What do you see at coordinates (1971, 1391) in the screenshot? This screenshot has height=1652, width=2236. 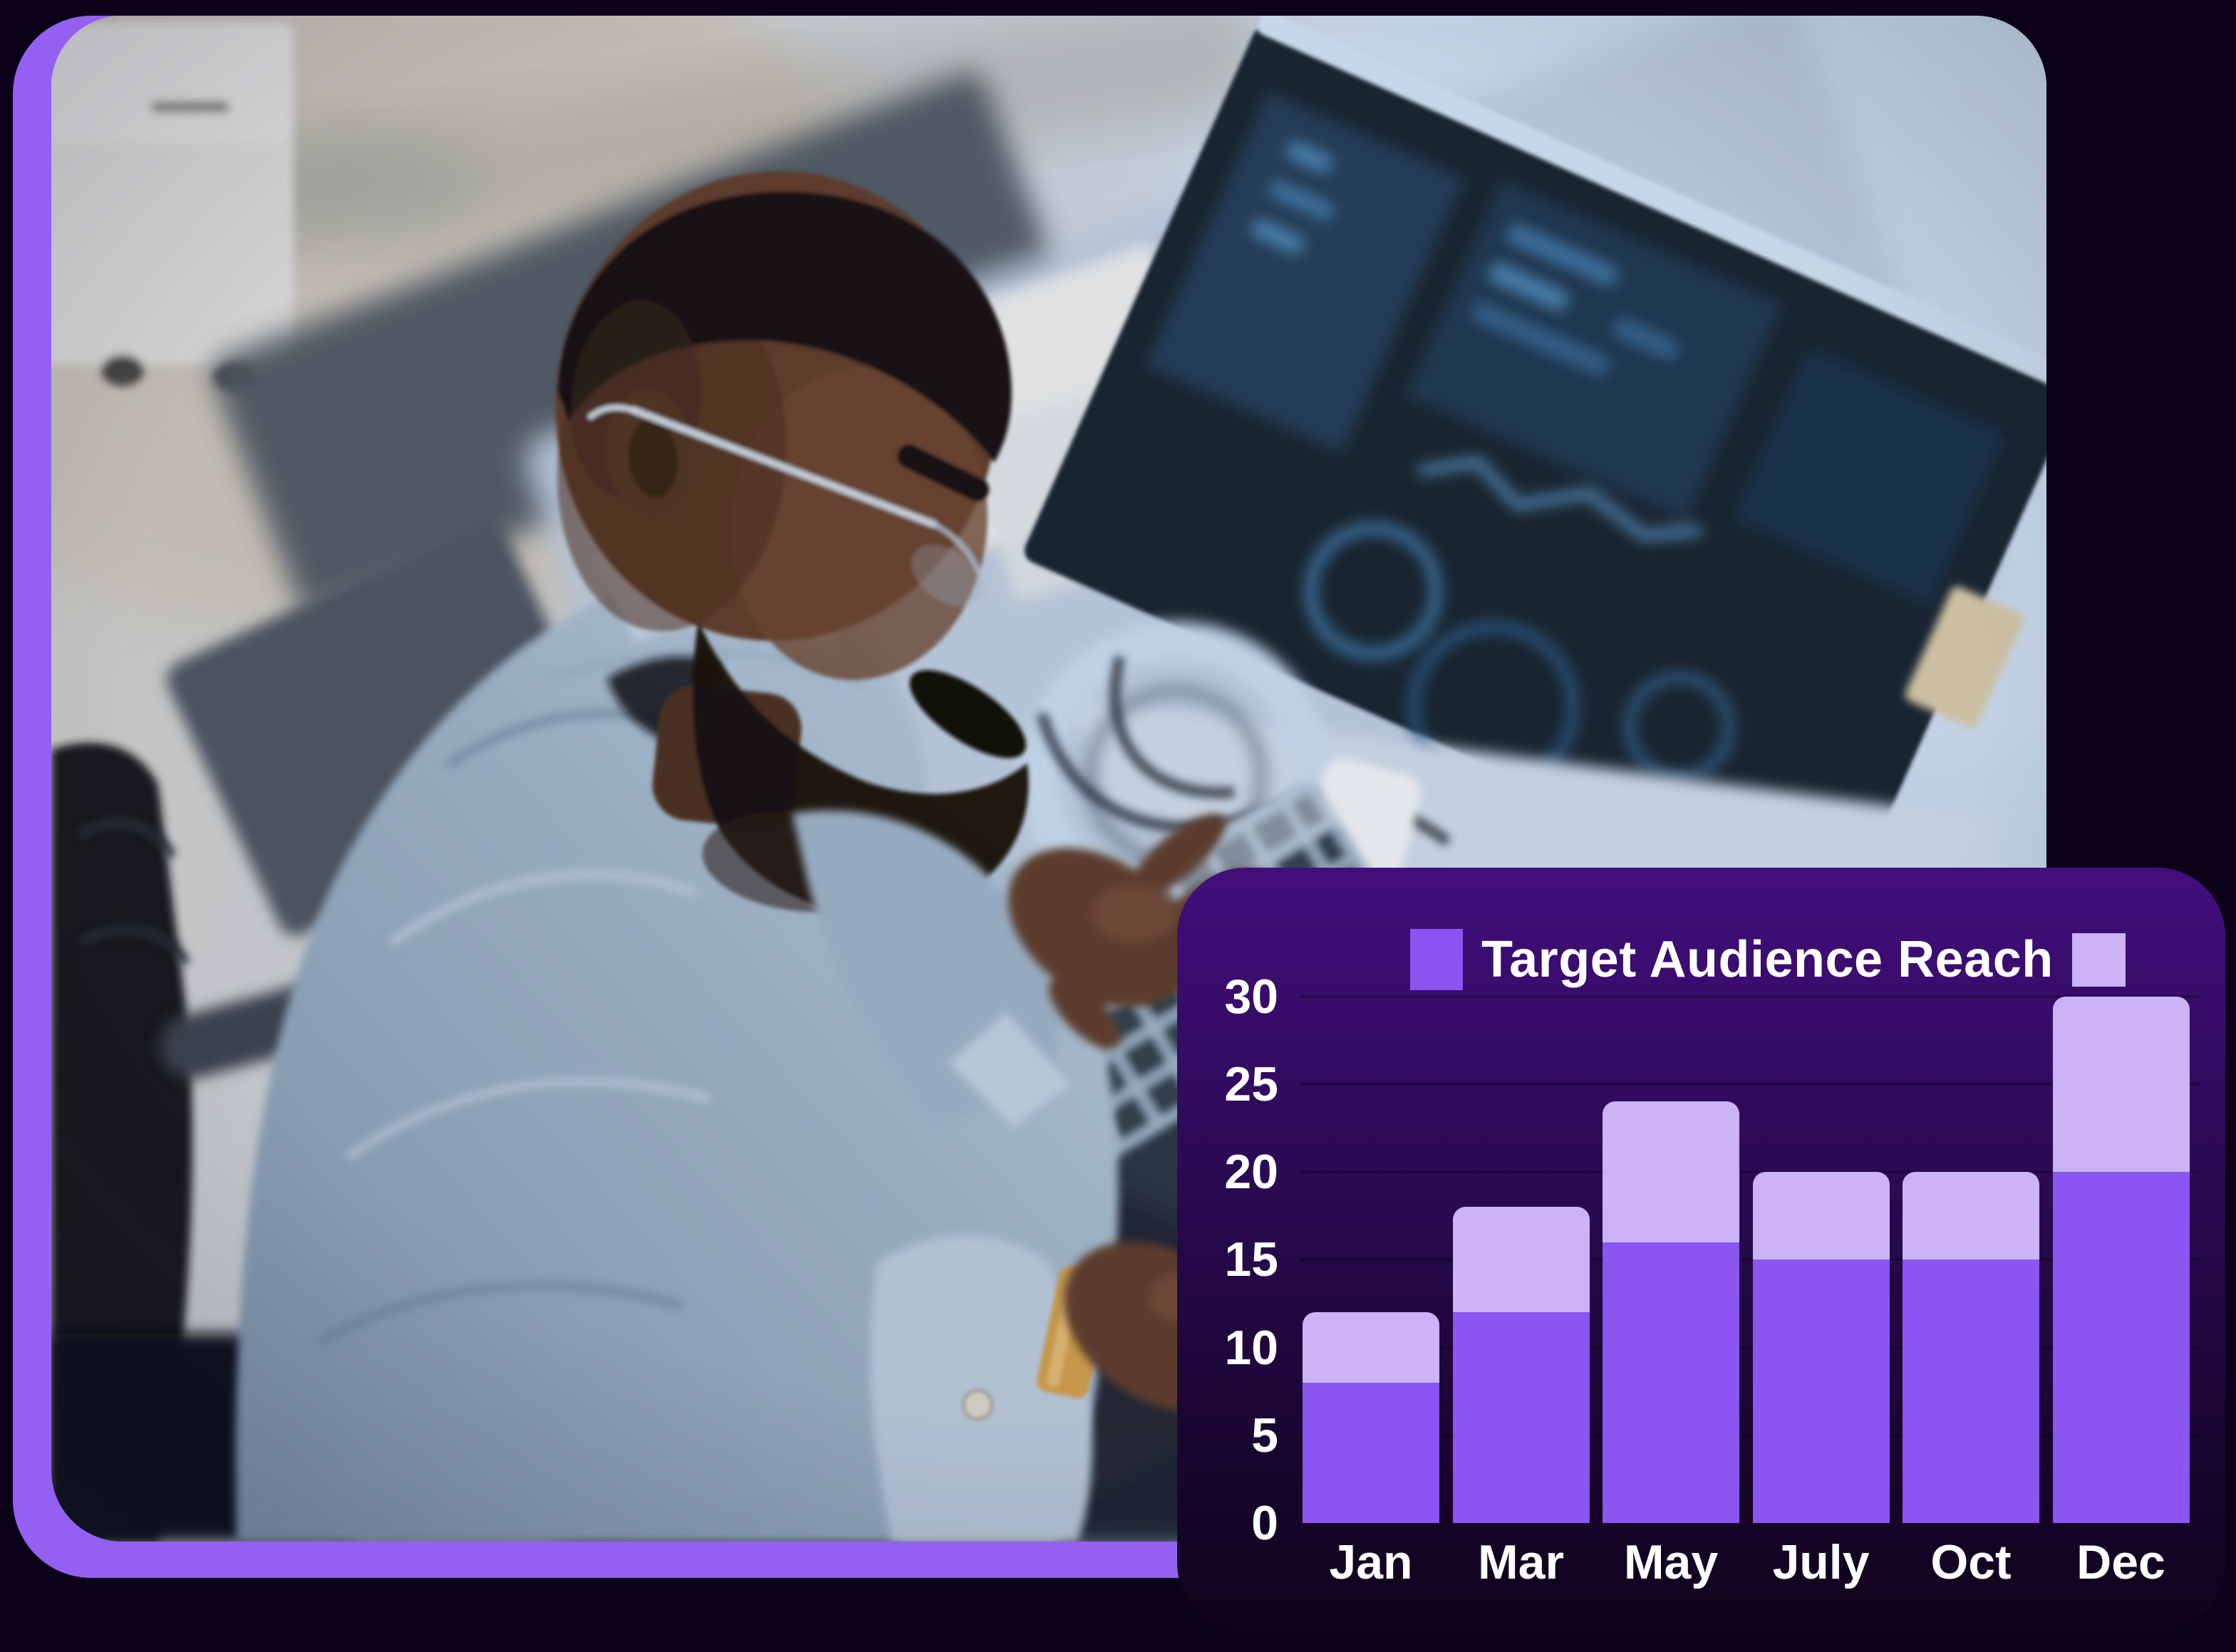 I see `bar-segment-primary-oct` at bounding box center [1971, 1391].